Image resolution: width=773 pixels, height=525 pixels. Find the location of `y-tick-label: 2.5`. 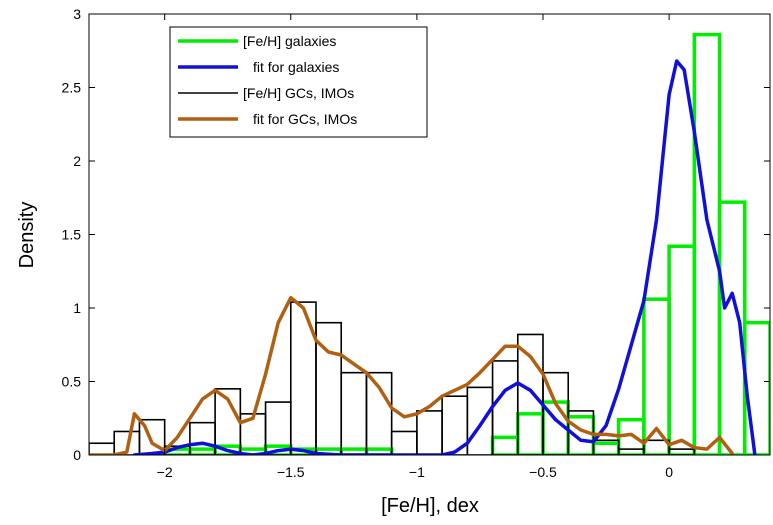

y-tick-label: 2.5 is located at coordinates (72, 88).